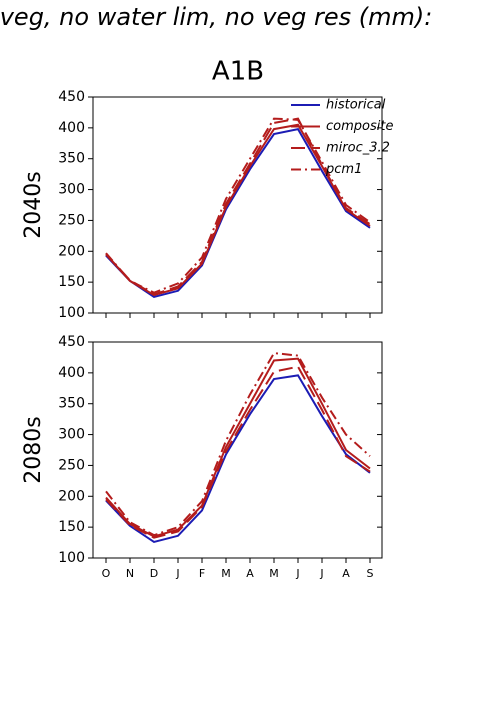 This screenshot has height=709, width=501. Describe the element at coordinates (343, 169) in the screenshot. I see `legend-label: pcm1` at that location.